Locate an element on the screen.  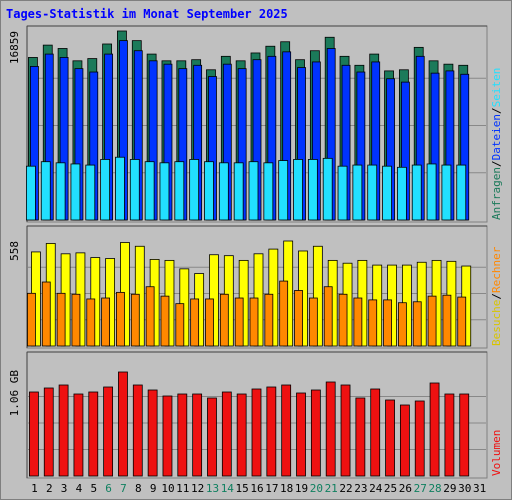
x-tick-label-day-18: 18 is located at coordinates (286, 488).